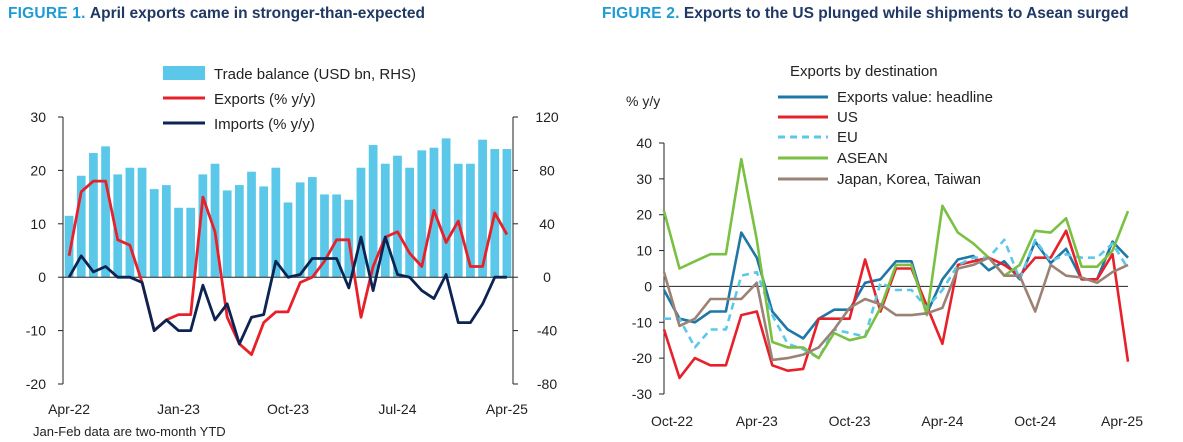  I want to click on legend-label: EU, so click(847, 137).